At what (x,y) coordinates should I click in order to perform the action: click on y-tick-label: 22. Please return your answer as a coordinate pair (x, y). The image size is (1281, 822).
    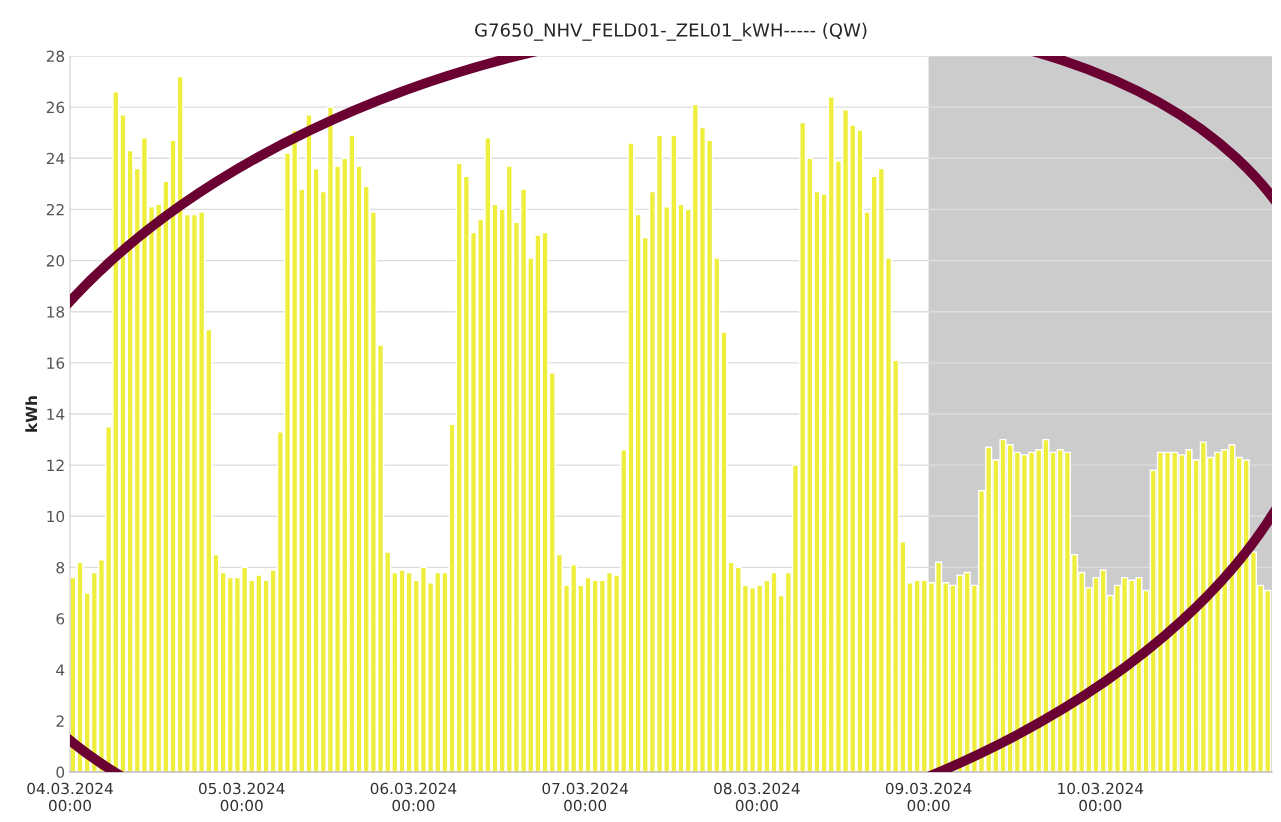
    Looking at the image, I should click on (55, 209).